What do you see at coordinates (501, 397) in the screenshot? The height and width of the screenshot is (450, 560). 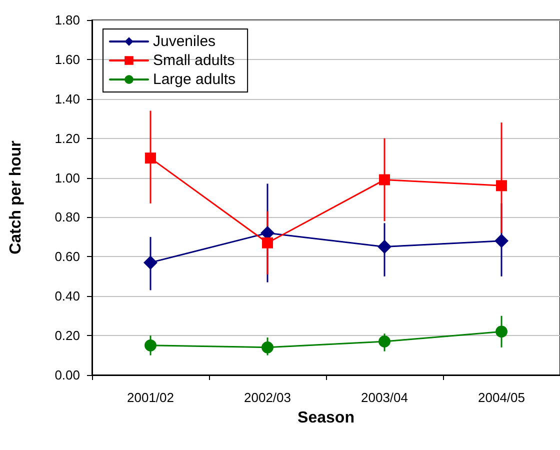 I see `x-tick-label: 2004/05` at bounding box center [501, 397].